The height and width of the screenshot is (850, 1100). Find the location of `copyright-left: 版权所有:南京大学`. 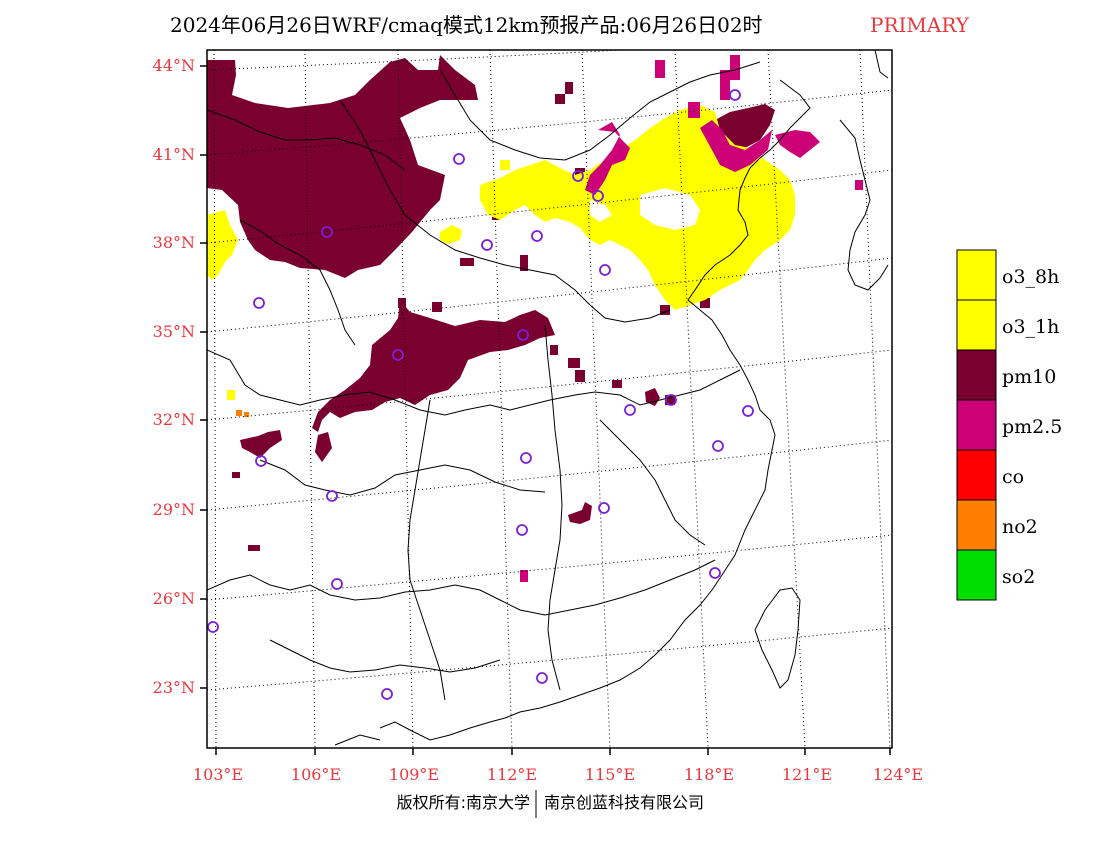

copyright-left: 版权所有:南京大学 is located at coordinates (463, 802).